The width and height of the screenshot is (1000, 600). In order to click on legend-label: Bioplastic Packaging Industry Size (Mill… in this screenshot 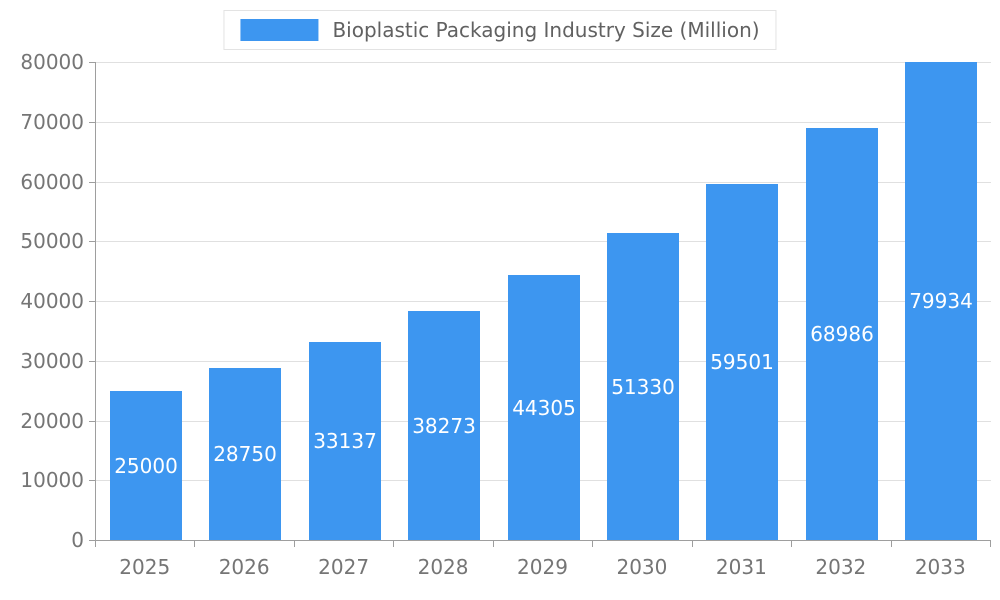, I will do `click(546, 30)`.